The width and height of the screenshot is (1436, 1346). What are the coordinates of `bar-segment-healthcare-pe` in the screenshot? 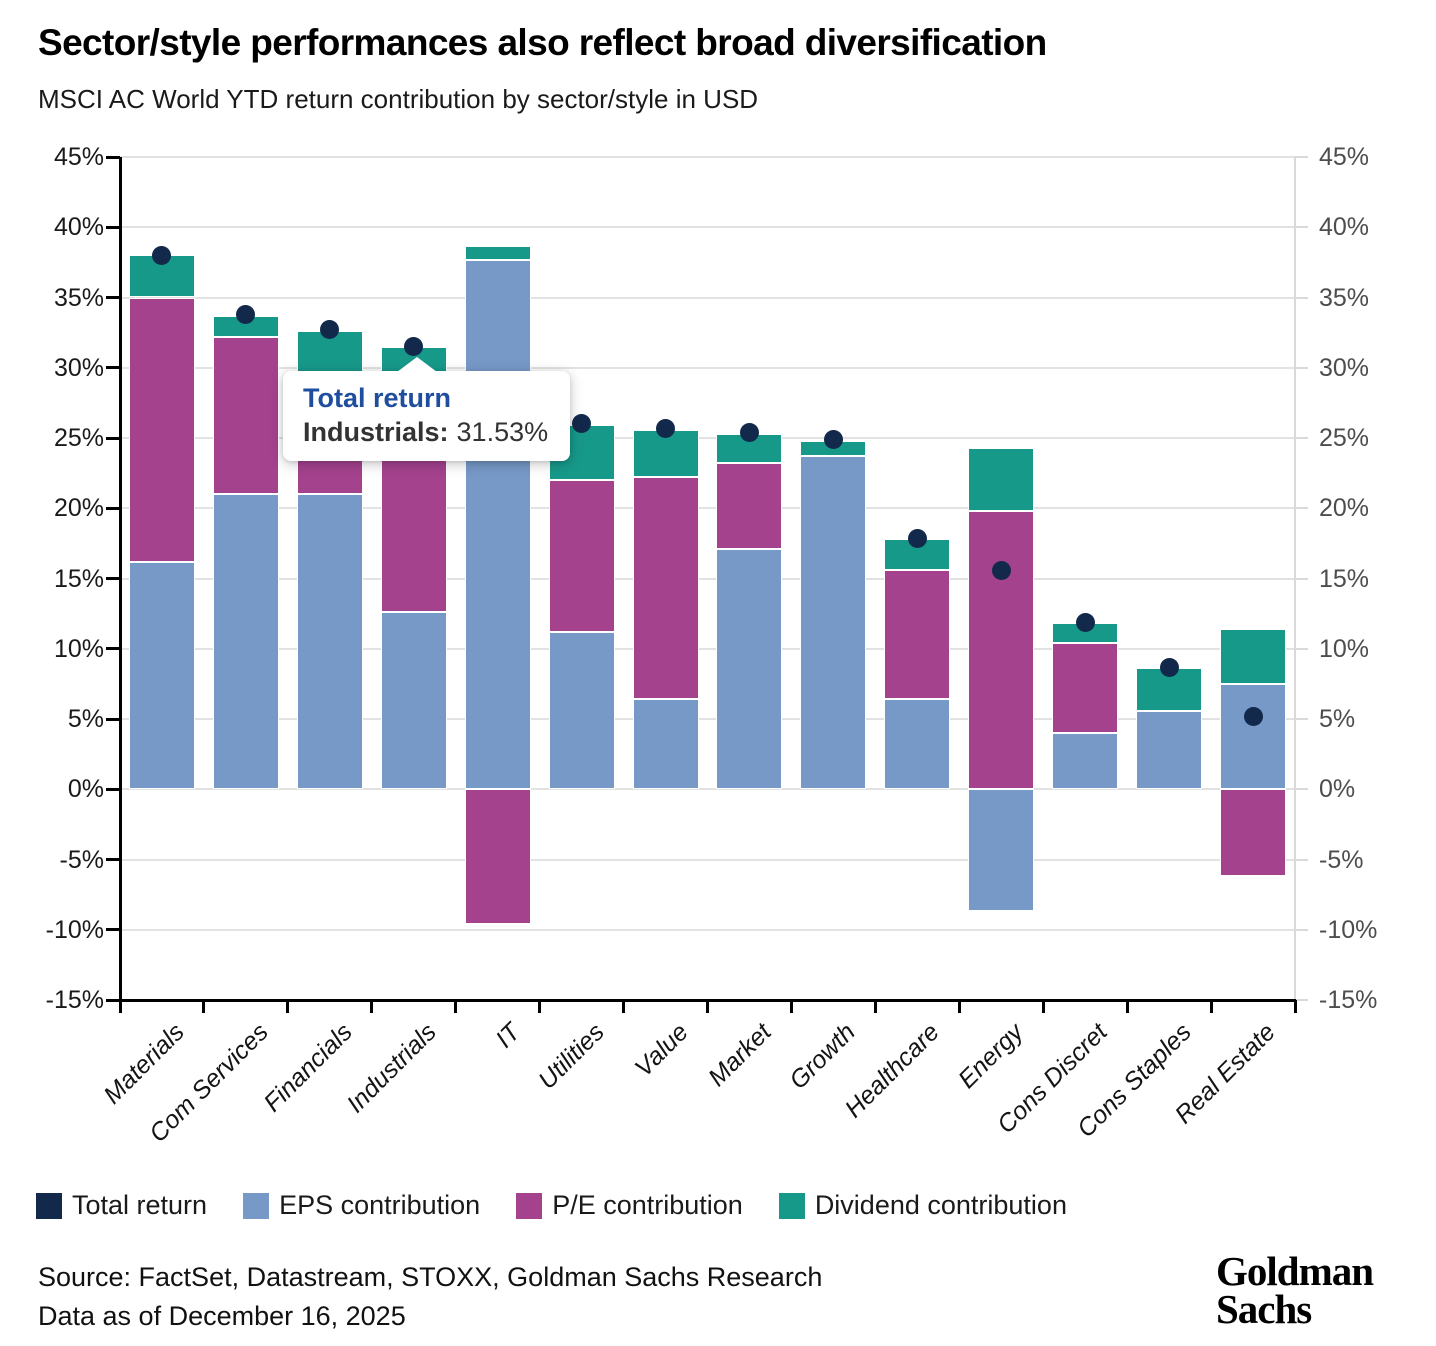 It's located at (917, 635).